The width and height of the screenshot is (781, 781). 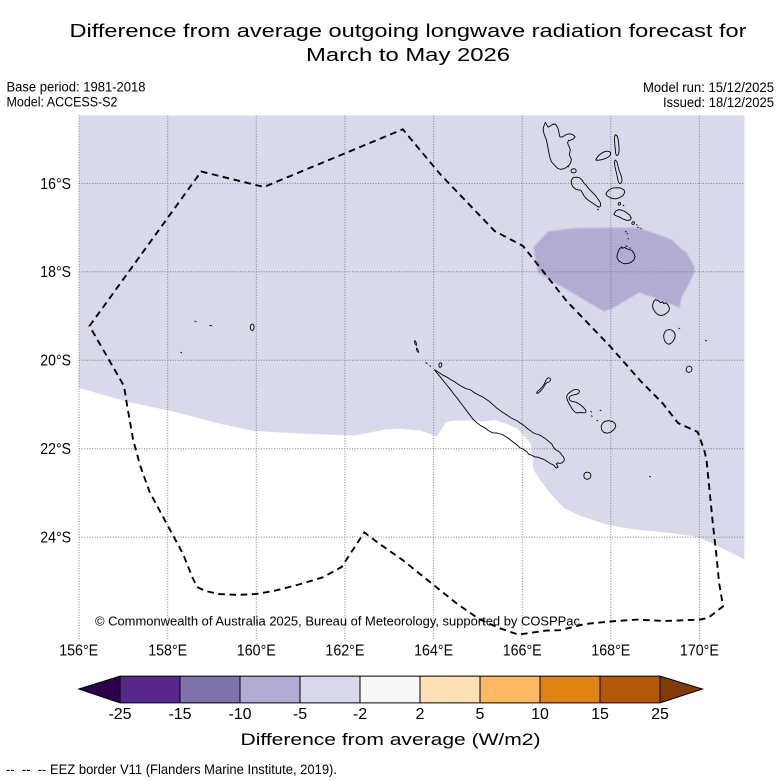 I want to click on svg-text: 25, so click(x=660, y=714).